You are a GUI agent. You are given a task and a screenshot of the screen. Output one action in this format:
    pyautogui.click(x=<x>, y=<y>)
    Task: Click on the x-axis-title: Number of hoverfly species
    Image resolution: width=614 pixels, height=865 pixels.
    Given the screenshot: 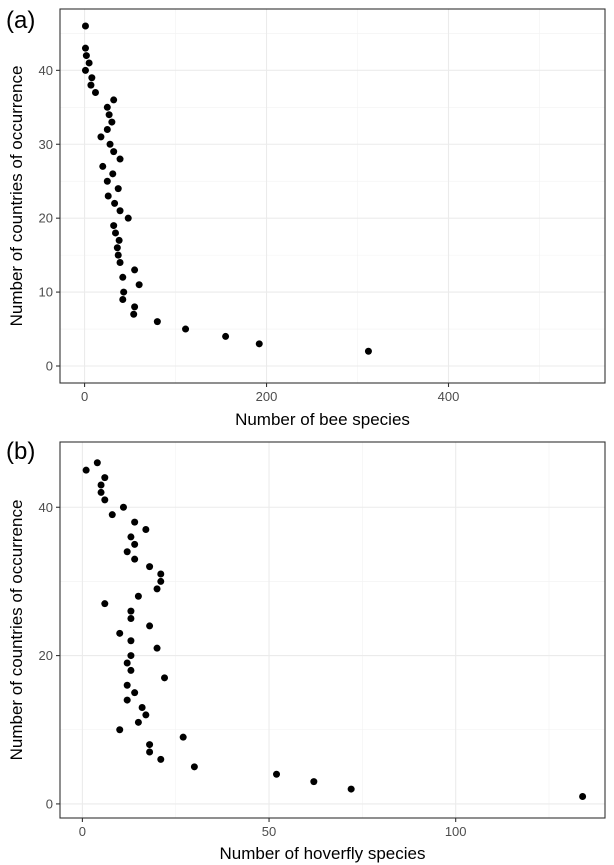 What is the action you would take?
    pyautogui.click(x=323, y=853)
    